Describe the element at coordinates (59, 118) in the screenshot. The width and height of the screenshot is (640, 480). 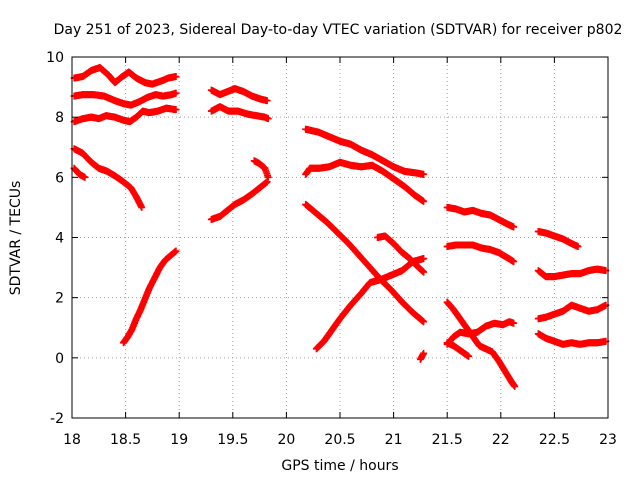
I see `y-tick-label: 8` at that location.